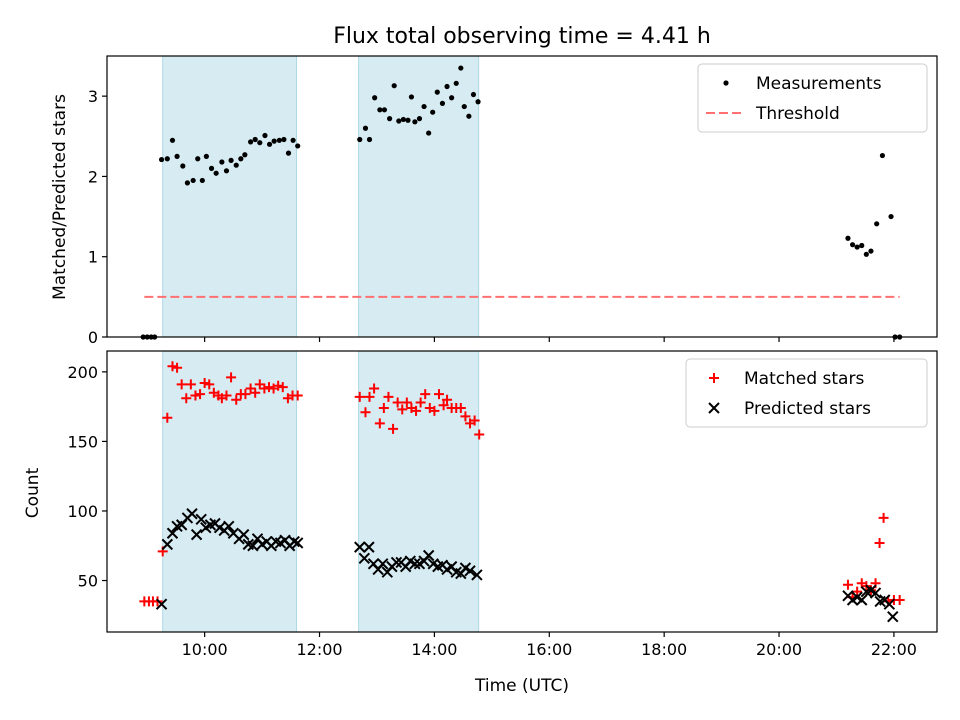 Image resolution: width=960 pixels, height=720 pixels. Describe the element at coordinates (819, 84) in the screenshot. I see `top-legend-label-0: Measurements` at that location.